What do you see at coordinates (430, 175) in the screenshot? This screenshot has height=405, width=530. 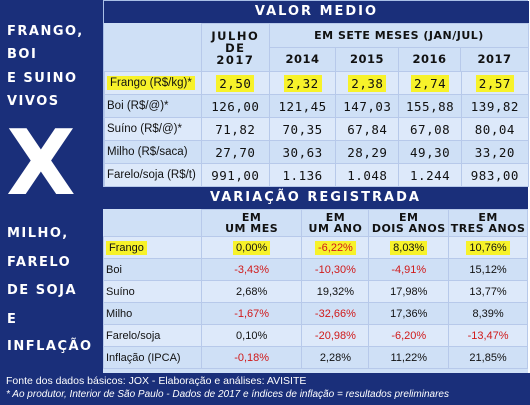 I see `year-value: 1.244` at bounding box center [430, 175].